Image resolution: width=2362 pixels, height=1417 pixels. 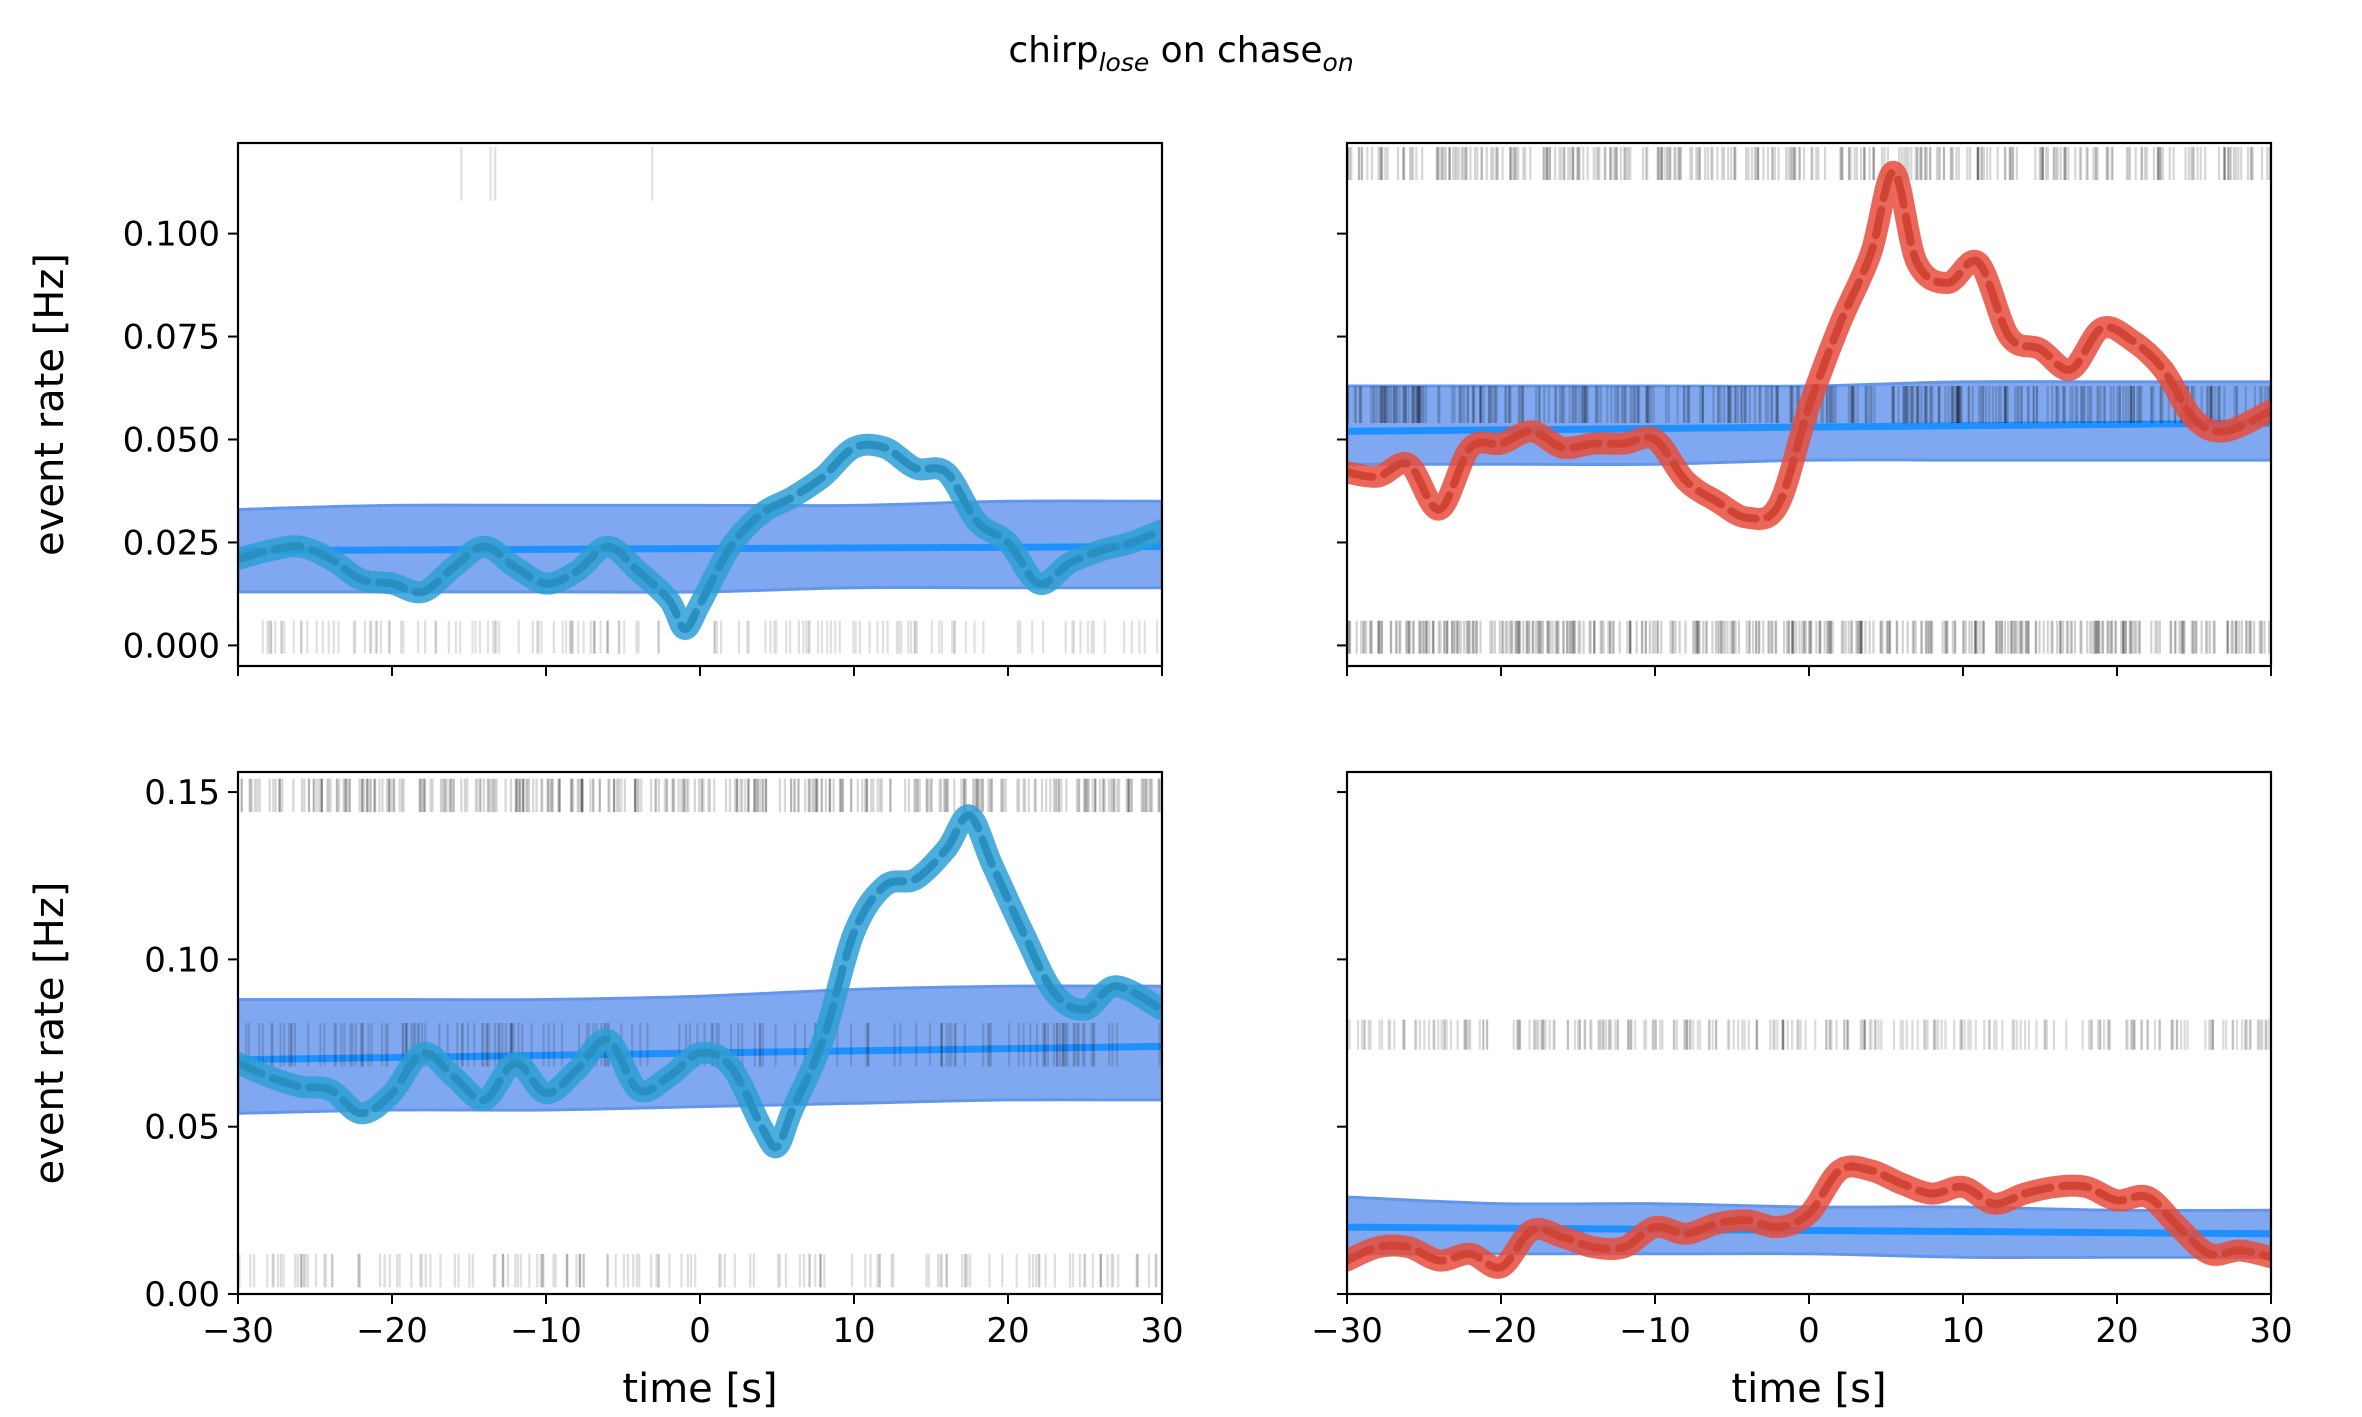 I want to click on y-tick-label: 0.050, so click(x=171, y=441).